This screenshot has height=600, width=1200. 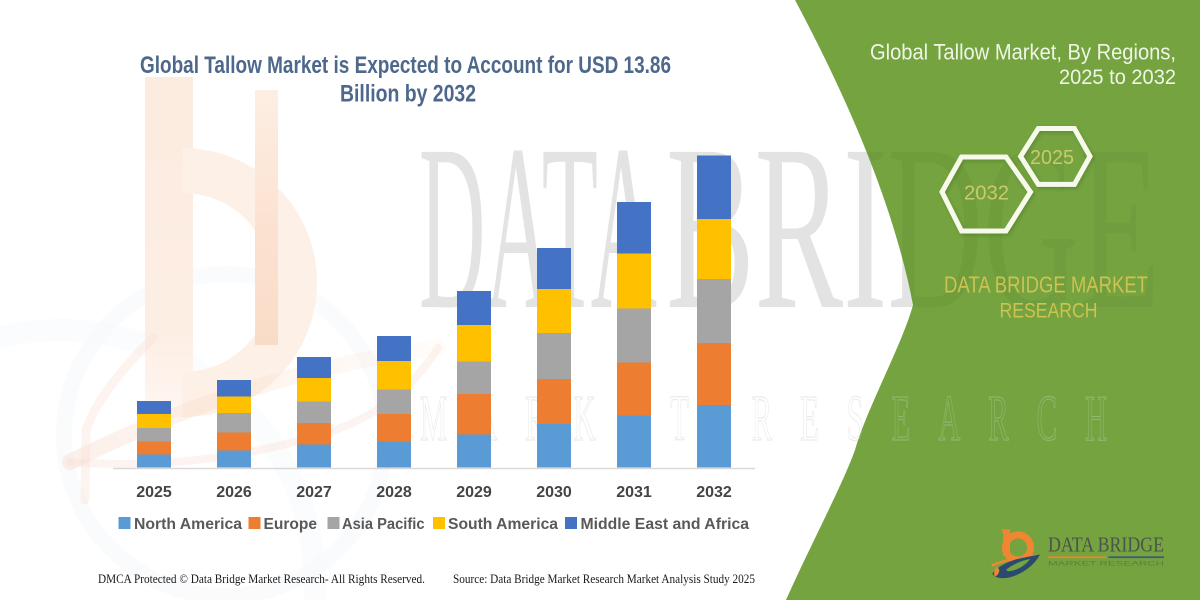 I want to click on svg-text: 2030, so click(x=554, y=492).